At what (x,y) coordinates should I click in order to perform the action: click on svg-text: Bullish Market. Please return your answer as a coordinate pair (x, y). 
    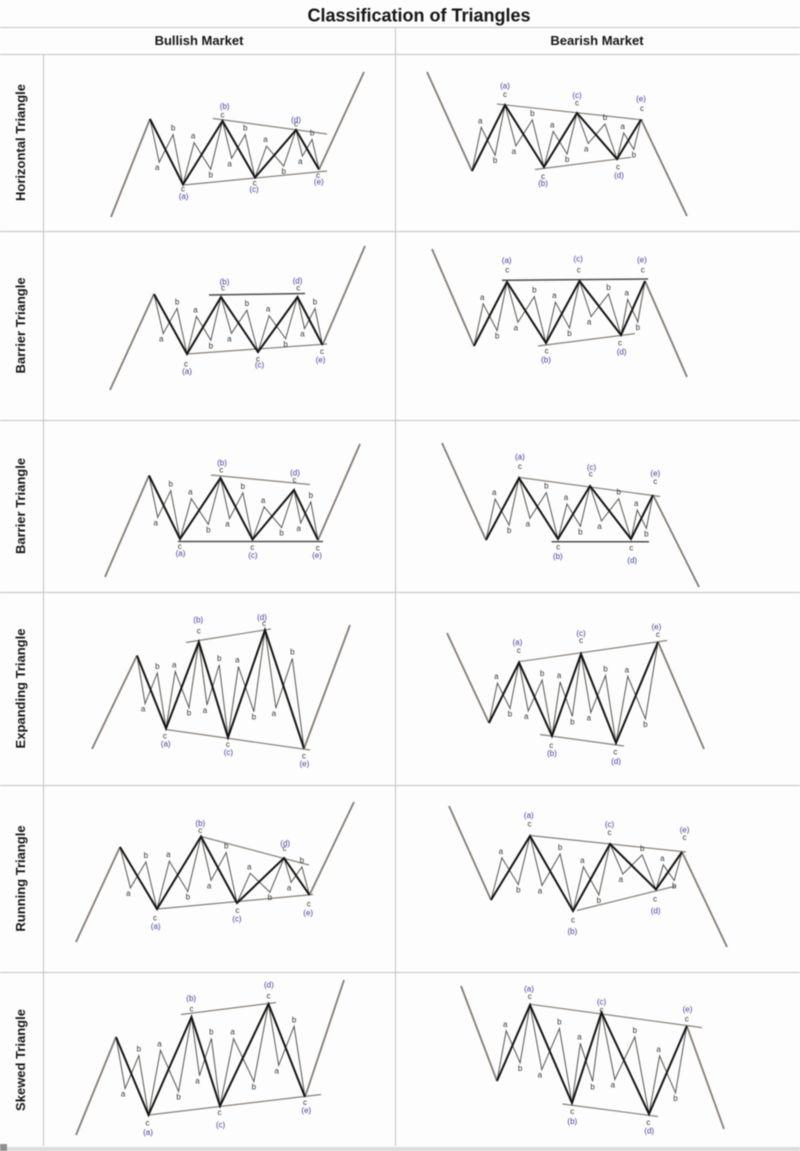
    Looking at the image, I should click on (200, 40).